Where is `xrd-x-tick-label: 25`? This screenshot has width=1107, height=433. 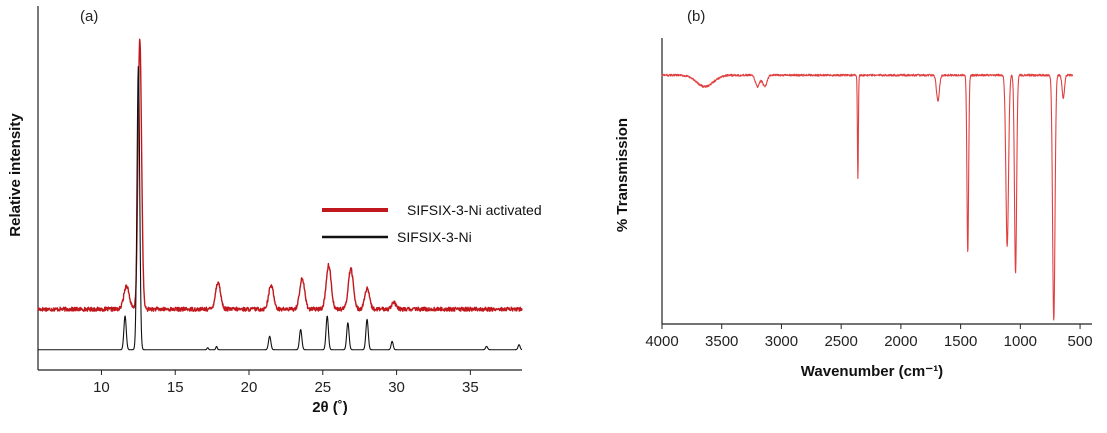
xrd-x-tick-label: 25 is located at coordinates (322, 387).